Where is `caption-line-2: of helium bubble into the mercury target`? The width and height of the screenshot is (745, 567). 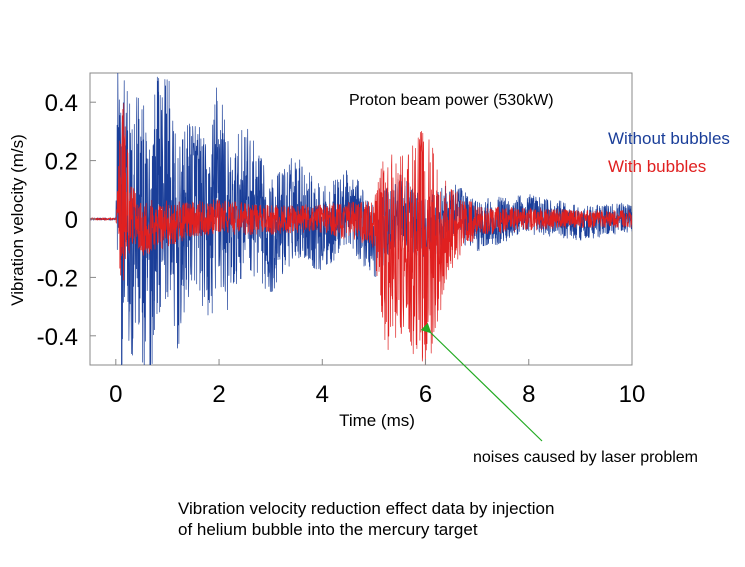 caption-line-2: of helium bubble into the mercury target is located at coordinates (328, 529).